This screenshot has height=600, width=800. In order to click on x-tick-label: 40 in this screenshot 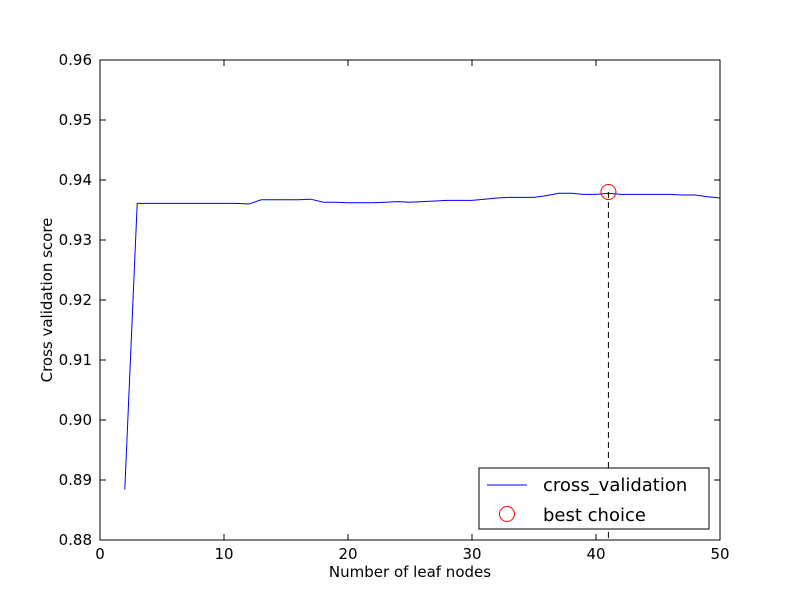, I will do `click(595, 554)`.